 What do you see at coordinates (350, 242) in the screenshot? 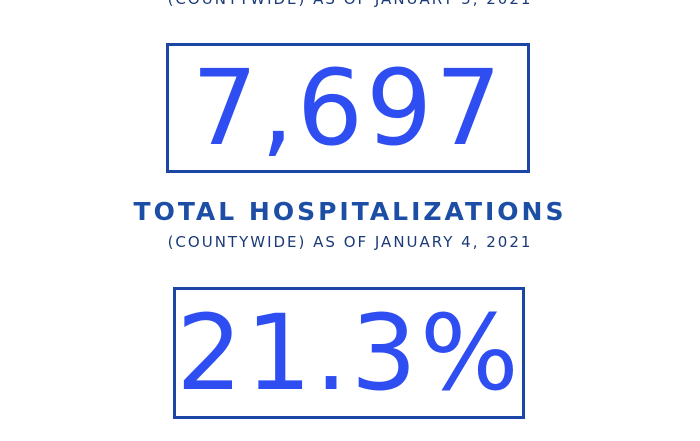
I see `stat-sublabel: (COUNTYWIDE) AS OF JANUARY 4, 2021` at bounding box center [350, 242].